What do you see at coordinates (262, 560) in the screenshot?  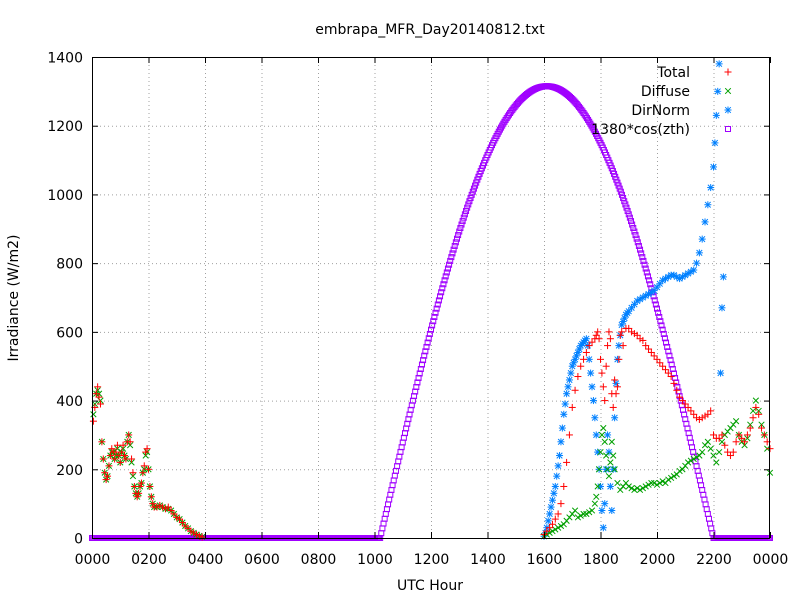 I see `x-tick-label: 0600` at bounding box center [262, 560].